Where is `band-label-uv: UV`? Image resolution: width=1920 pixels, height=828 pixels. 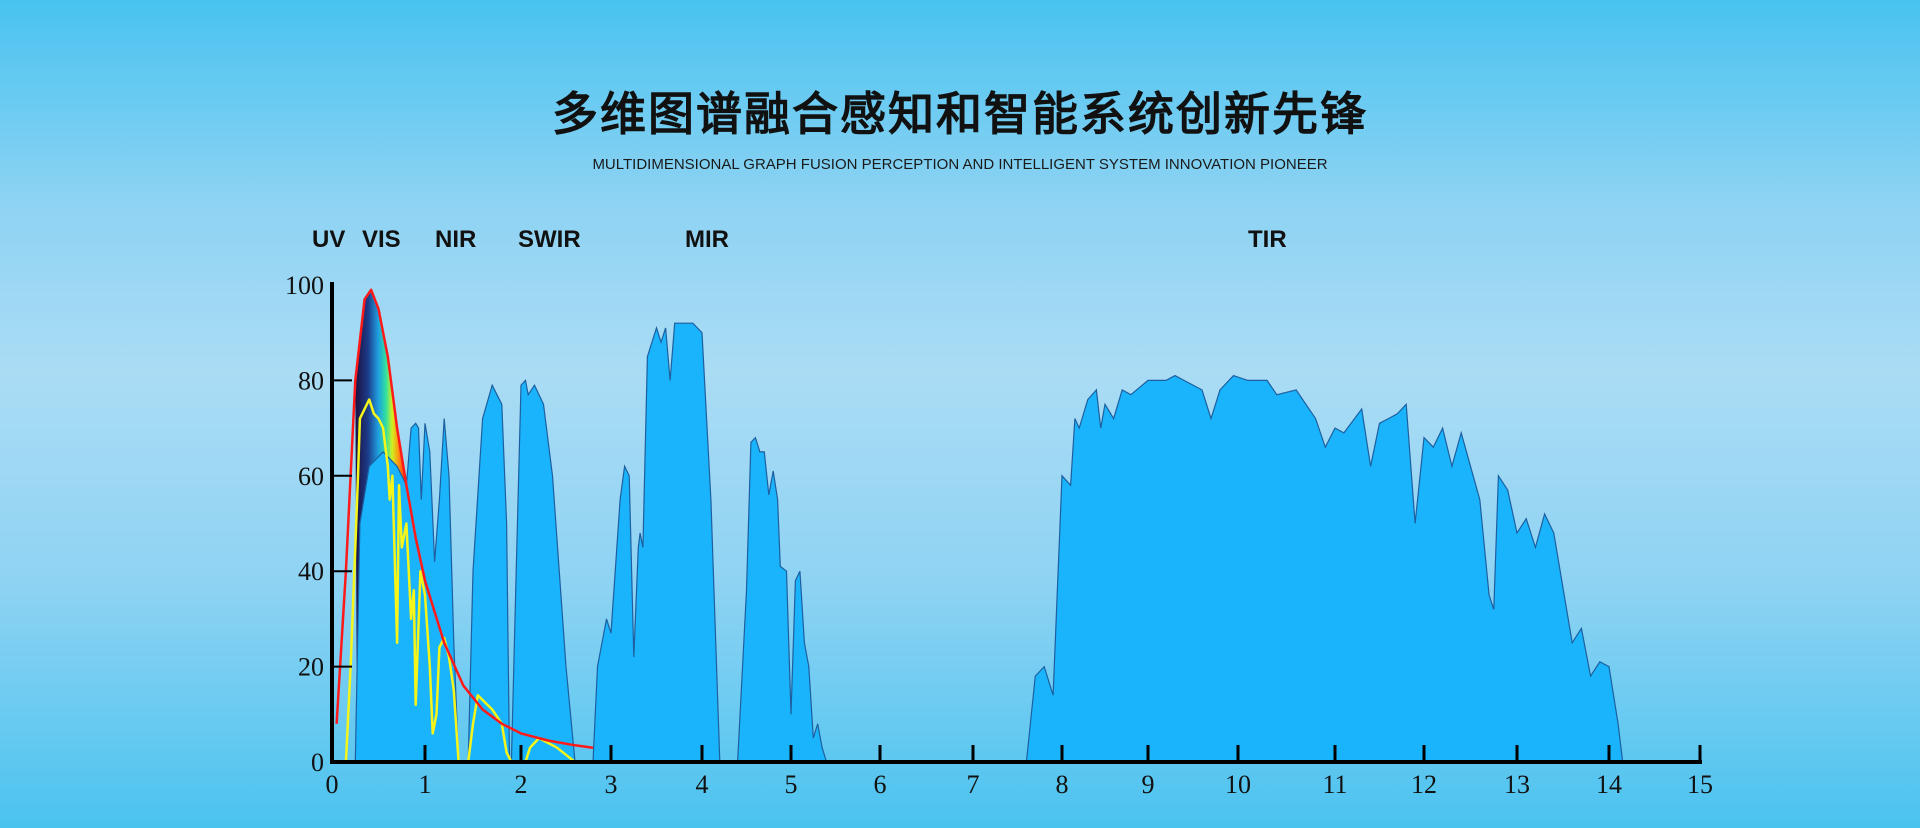 band-label-uv: UV is located at coordinates (329, 239).